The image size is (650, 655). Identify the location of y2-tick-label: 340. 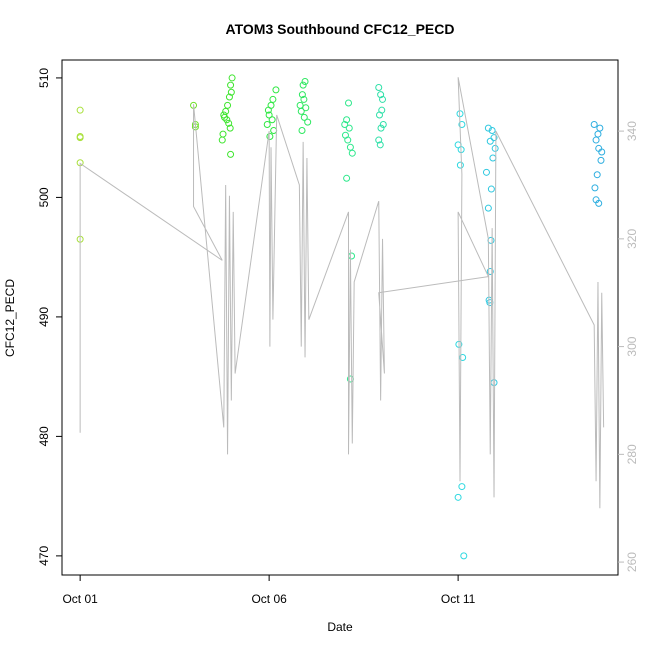
(632, 131).